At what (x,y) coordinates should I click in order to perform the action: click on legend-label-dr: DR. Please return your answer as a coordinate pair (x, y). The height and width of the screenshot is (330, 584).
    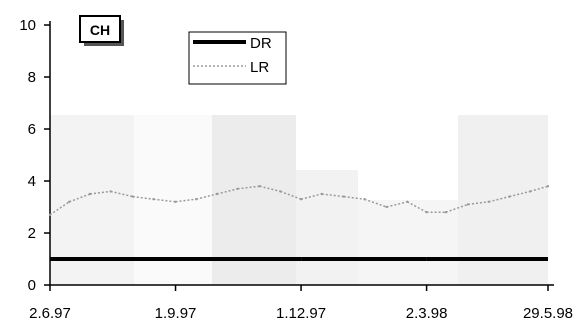
    Looking at the image, I should click on (261, 43).